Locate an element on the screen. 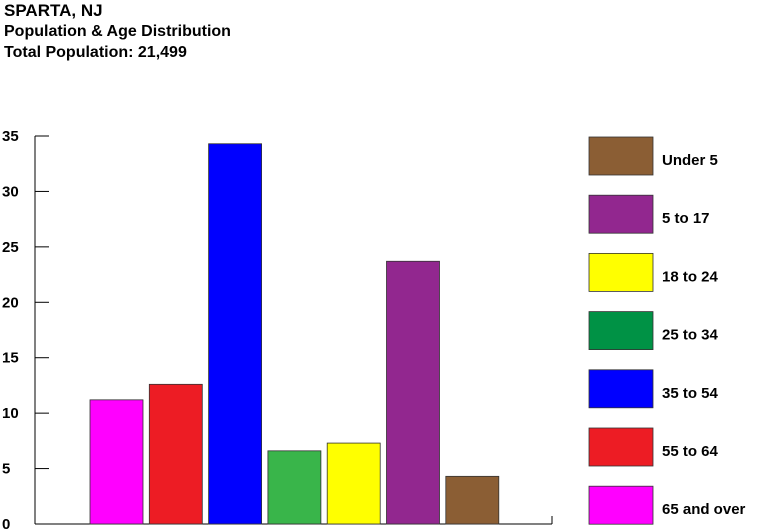 Image resolution: width=765 pixels, height=531 pixels. legend-label: Under 5 is located at coordinates (690, 160).